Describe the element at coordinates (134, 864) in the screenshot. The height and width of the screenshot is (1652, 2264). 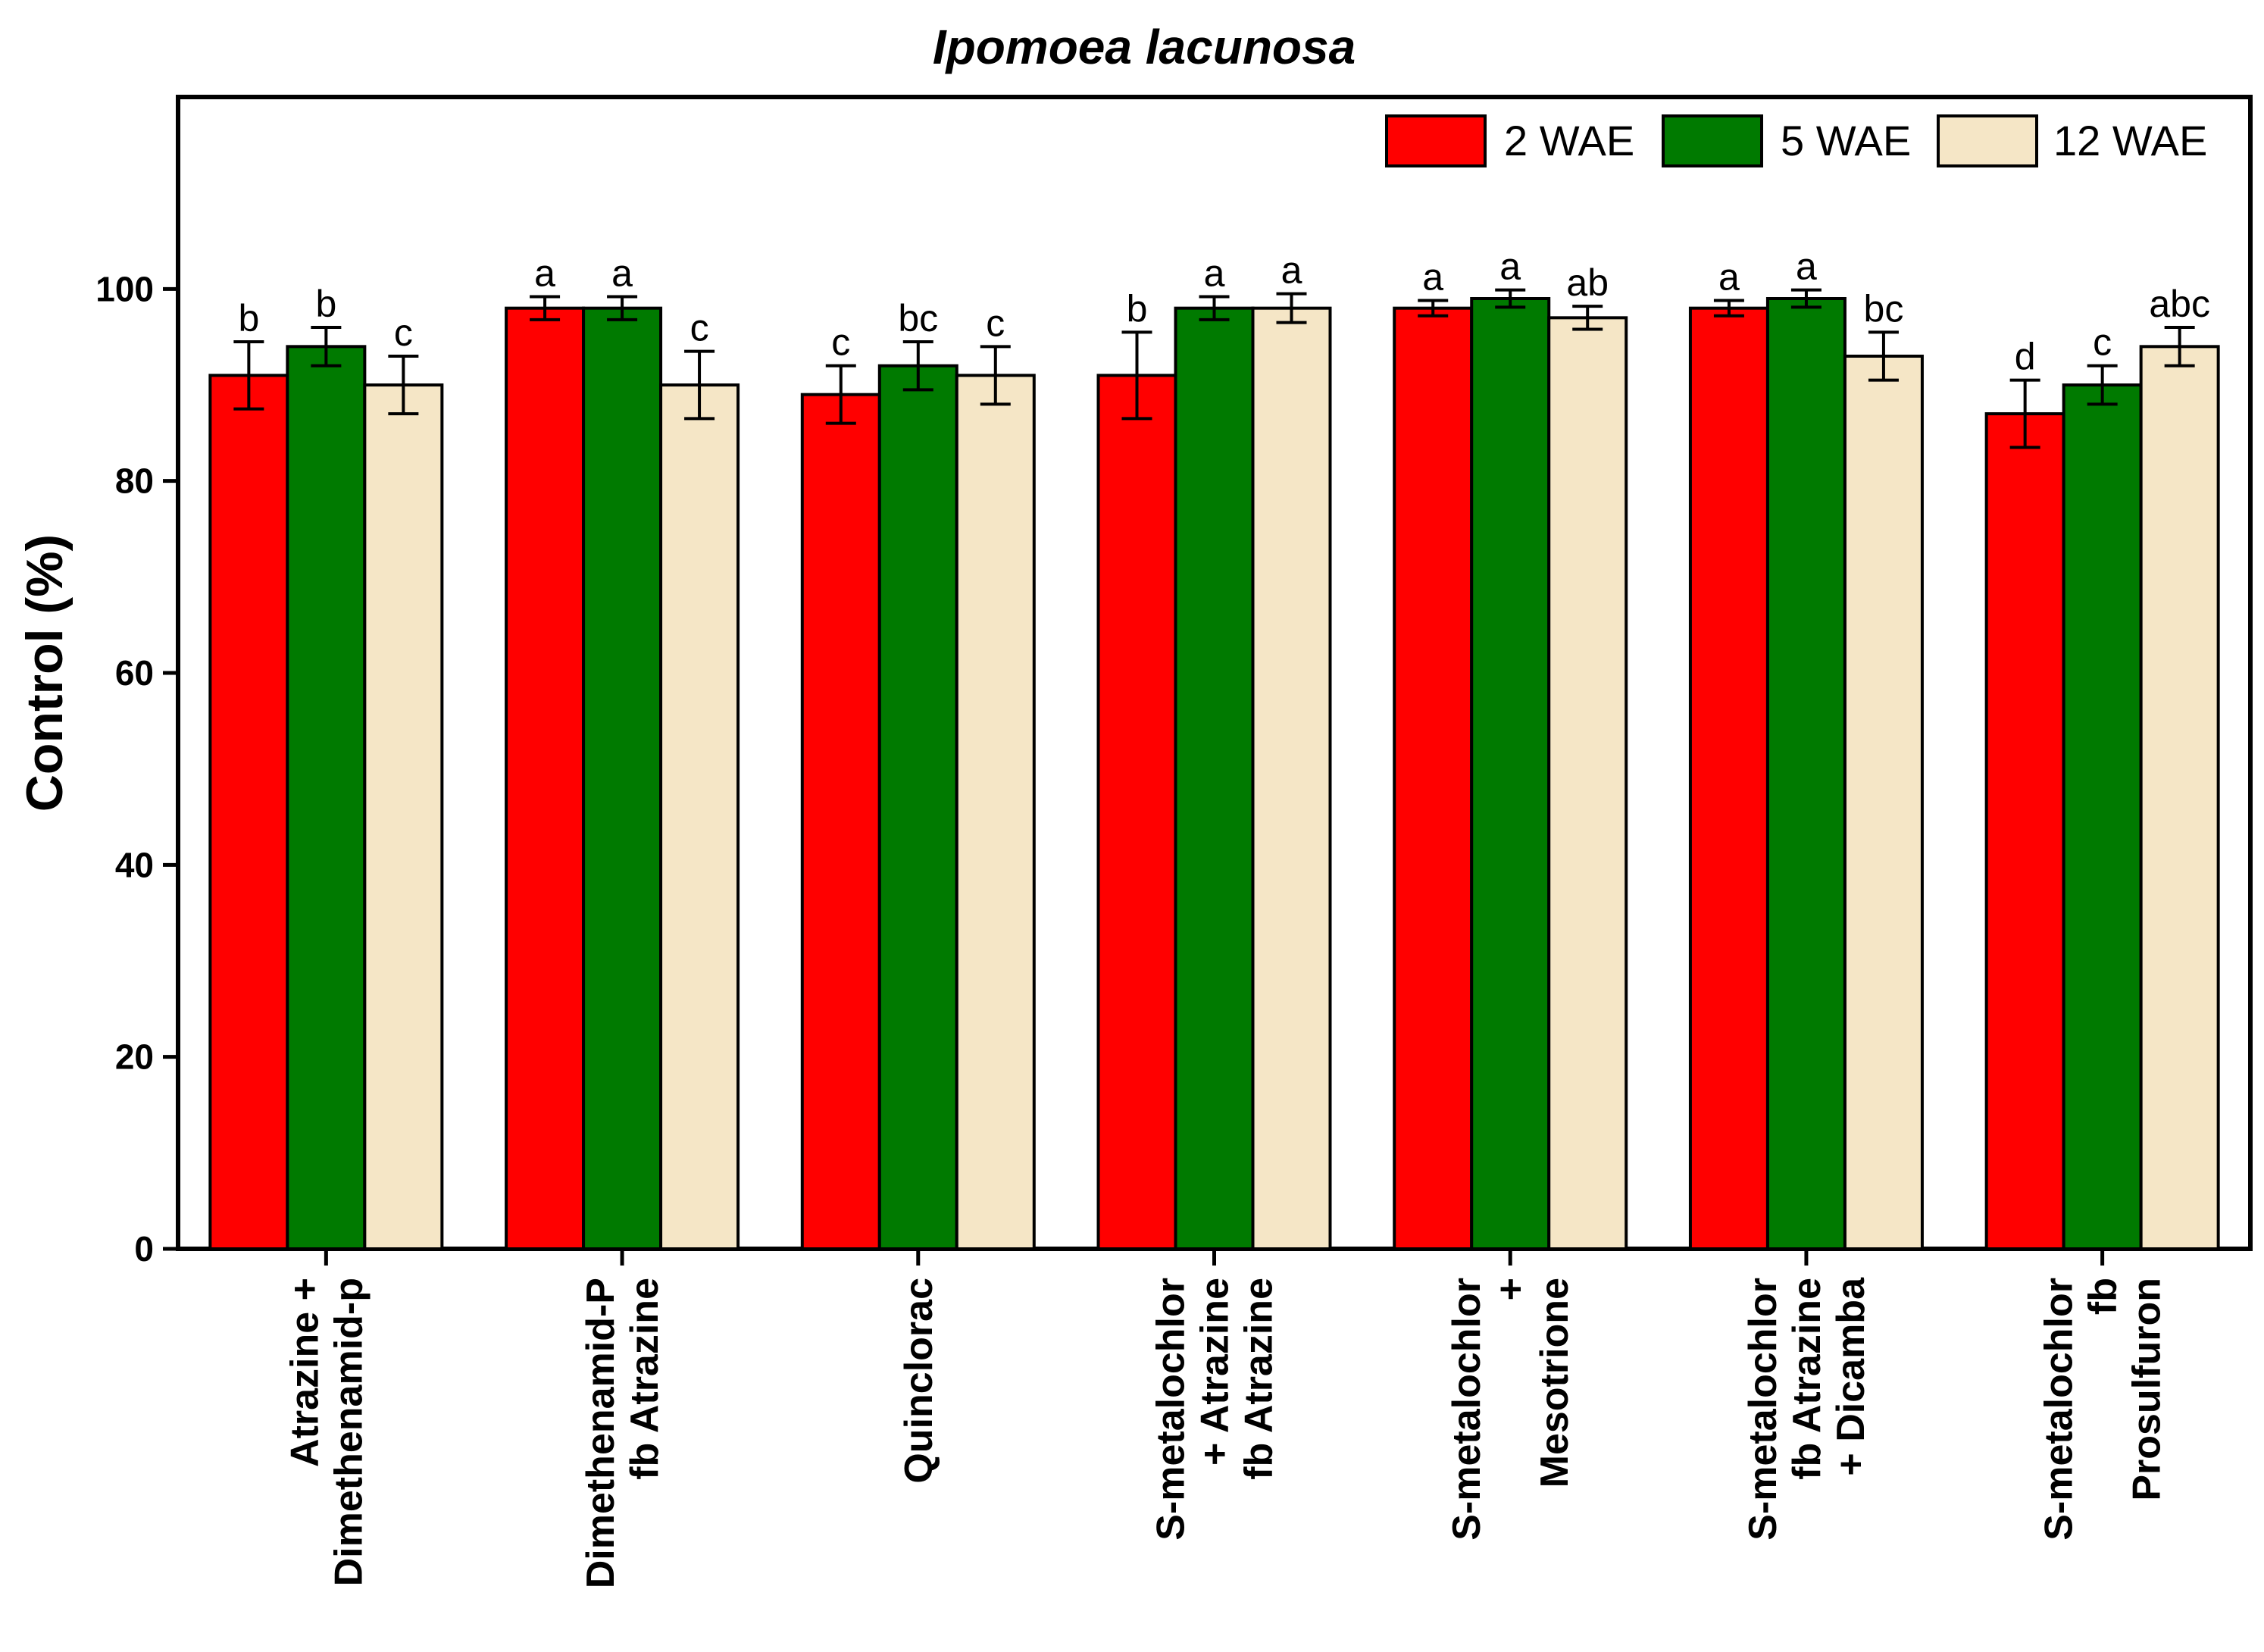
I see `y-tick-label: 40` at that location.